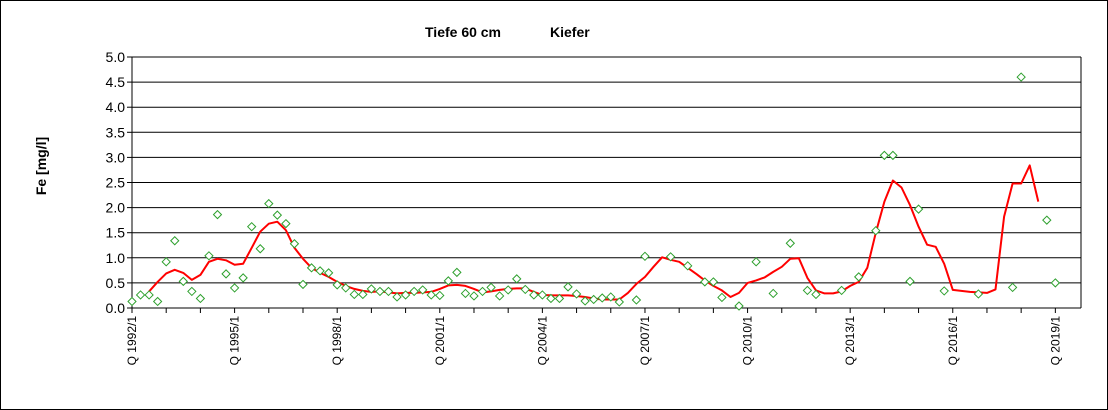 Image resolution: width=1108 pixels, height=410 pixels. Describe the element at coordinates (116, 308) in the screenshot. I see `y-tick-label: 0.0` at that location.